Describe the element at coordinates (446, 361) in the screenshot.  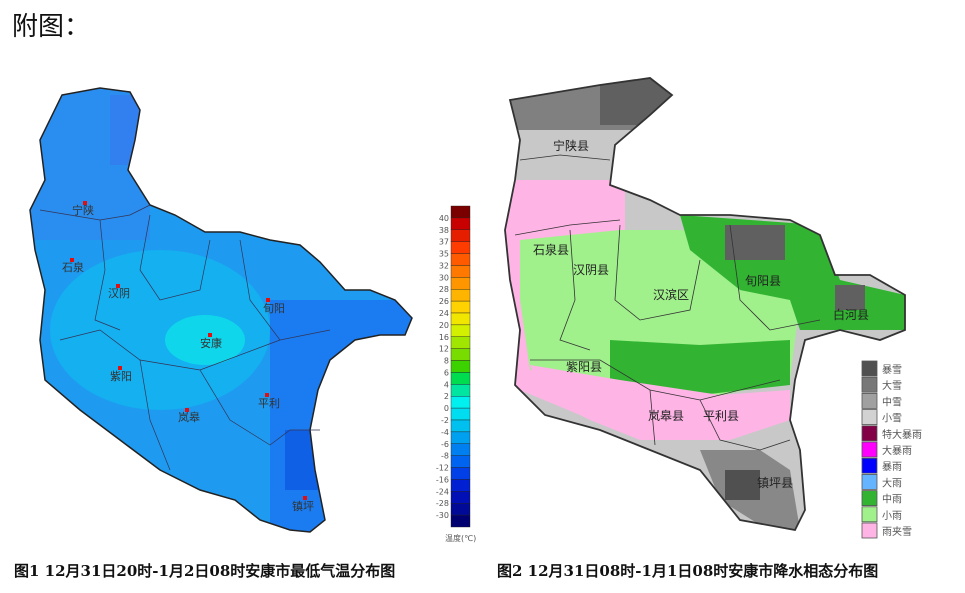
I see `legend-tick: 8` at that location.